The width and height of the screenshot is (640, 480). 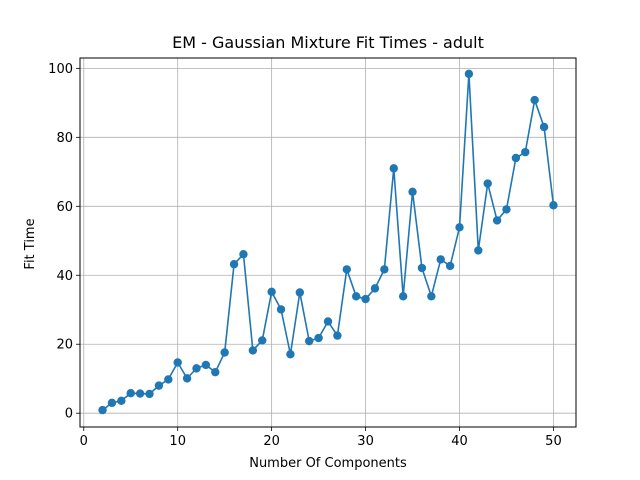 I want to click on chart-title: EM - Gaussian Mixture Fit Times - adult, so click(x=328, y=42).